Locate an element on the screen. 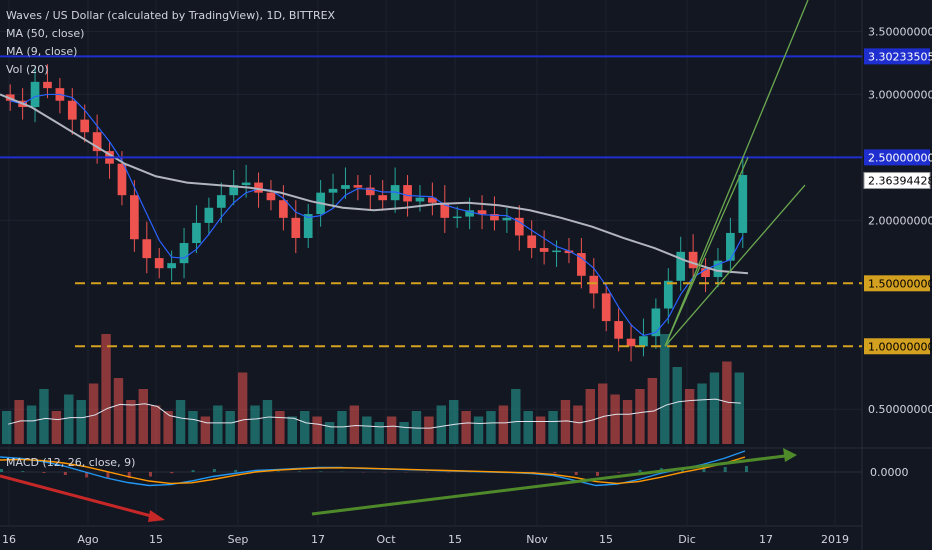  bearish-divergence-arrow is located at coordinates (78, 496).